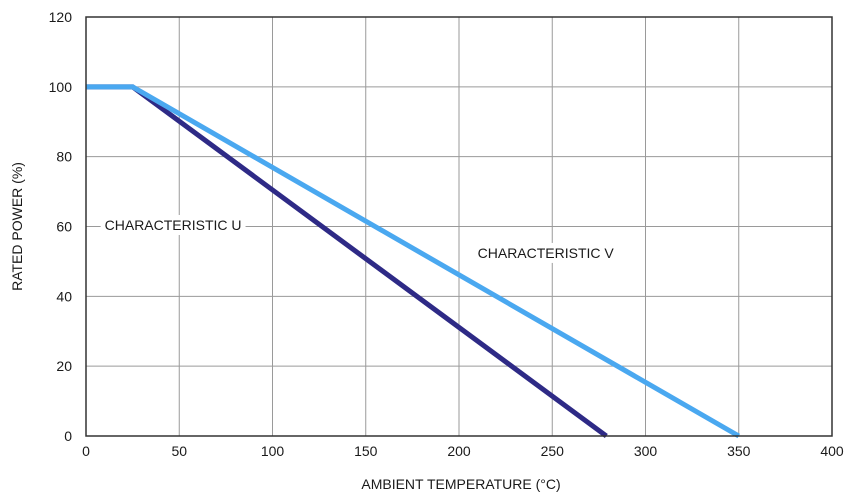 The image size is (844, 494). I want to click on x-tick-label: 0, so click(86, 451).